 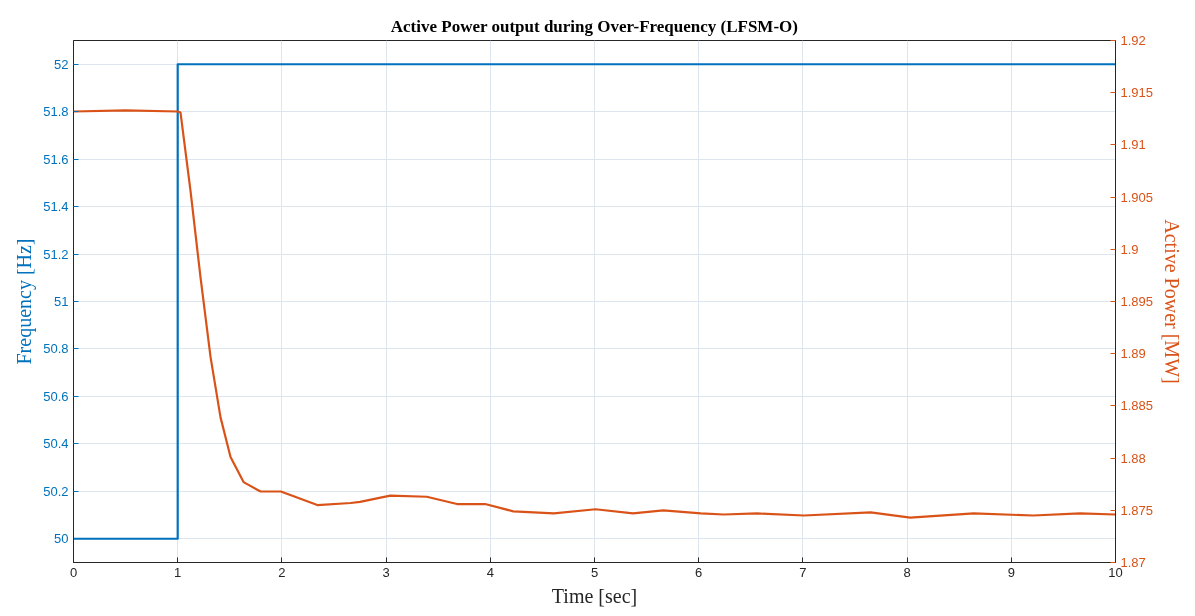 I want to click on x-tick-label: 10, so click(x=1115, y=572).